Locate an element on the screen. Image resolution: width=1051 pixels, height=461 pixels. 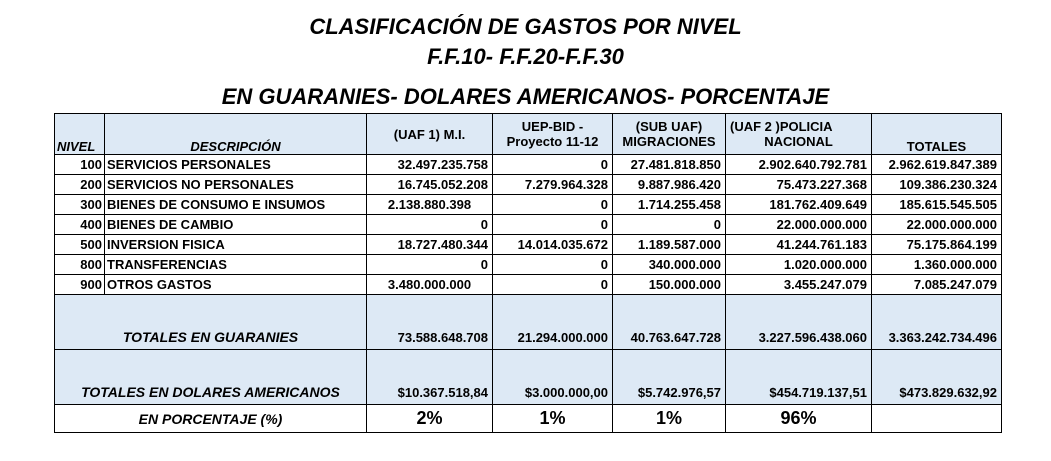
cell-uep: 7.279.964.328 is located at coordinates (552, 184).